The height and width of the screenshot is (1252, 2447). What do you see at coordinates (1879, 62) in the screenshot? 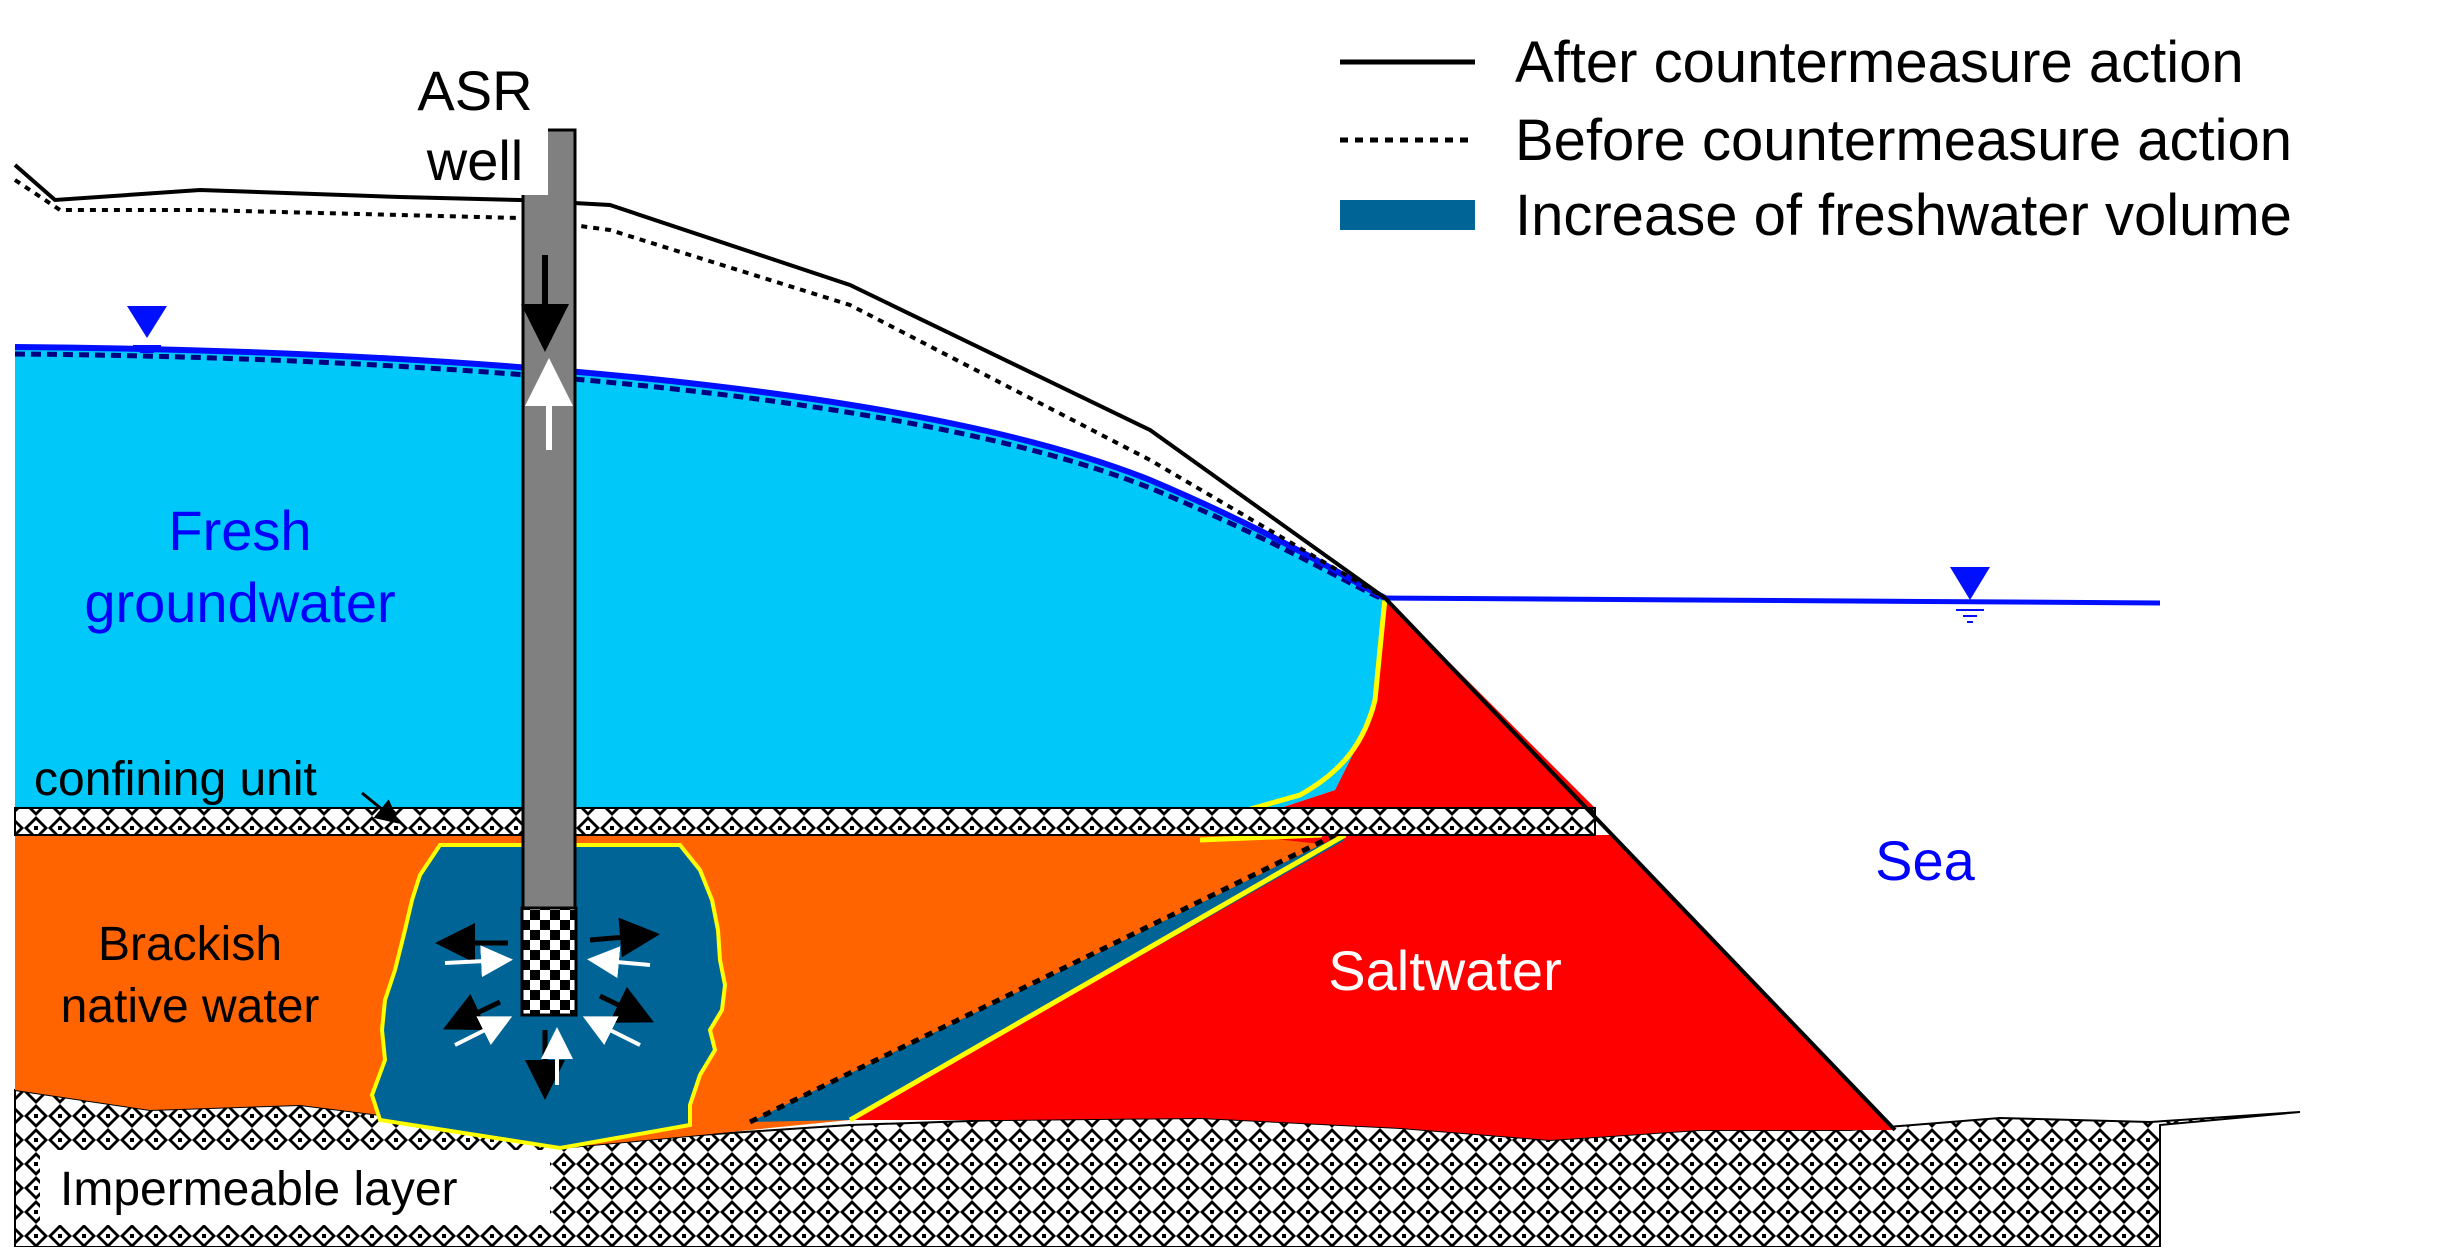
I see `legend-label-after: After countermeasure action` at bounding box center [1879, 62].